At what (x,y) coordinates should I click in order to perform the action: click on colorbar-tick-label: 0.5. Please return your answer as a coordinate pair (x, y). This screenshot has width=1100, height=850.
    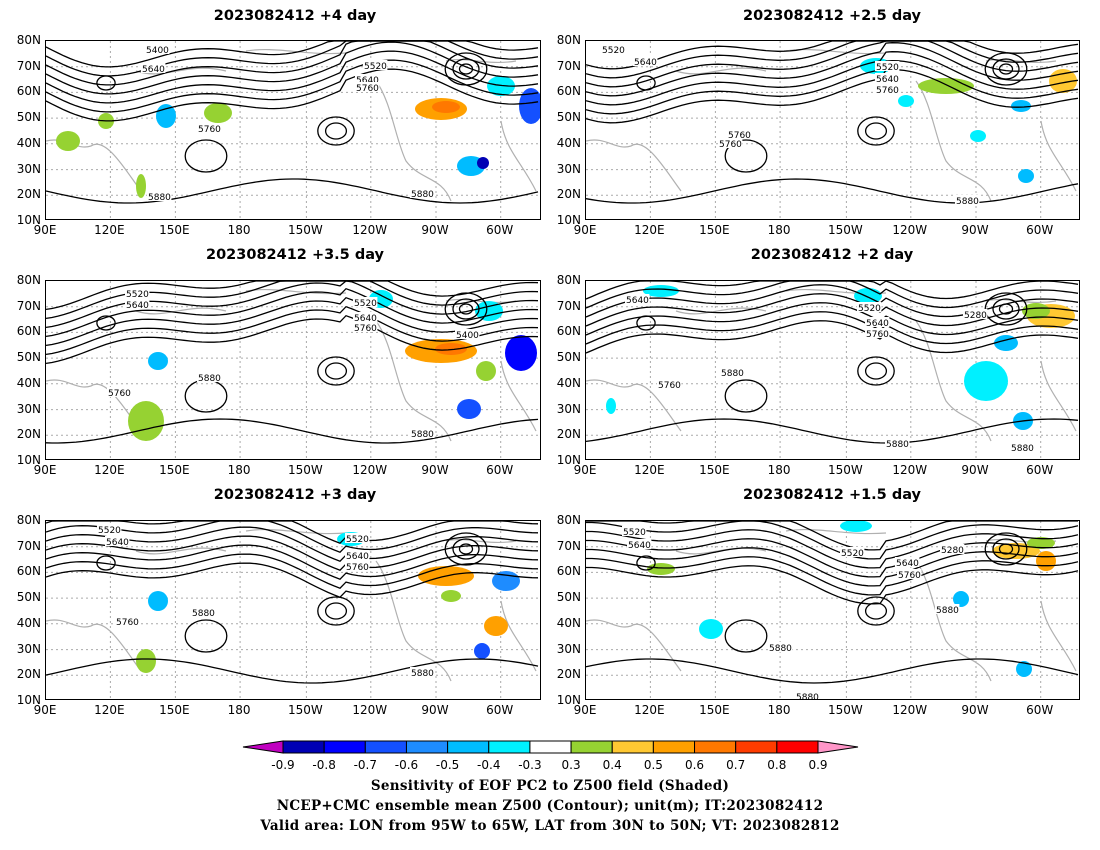
    Looking at the image, I should click on (653, 765).